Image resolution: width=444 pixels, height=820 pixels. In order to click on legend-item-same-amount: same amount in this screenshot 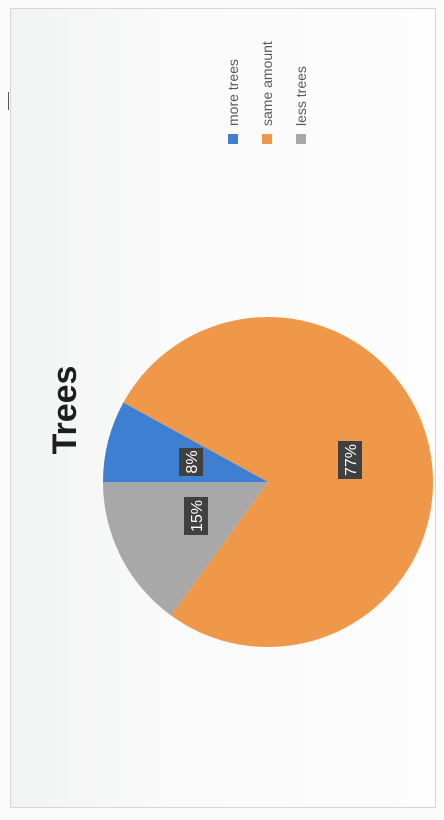, I will do `click(267, 92)`.